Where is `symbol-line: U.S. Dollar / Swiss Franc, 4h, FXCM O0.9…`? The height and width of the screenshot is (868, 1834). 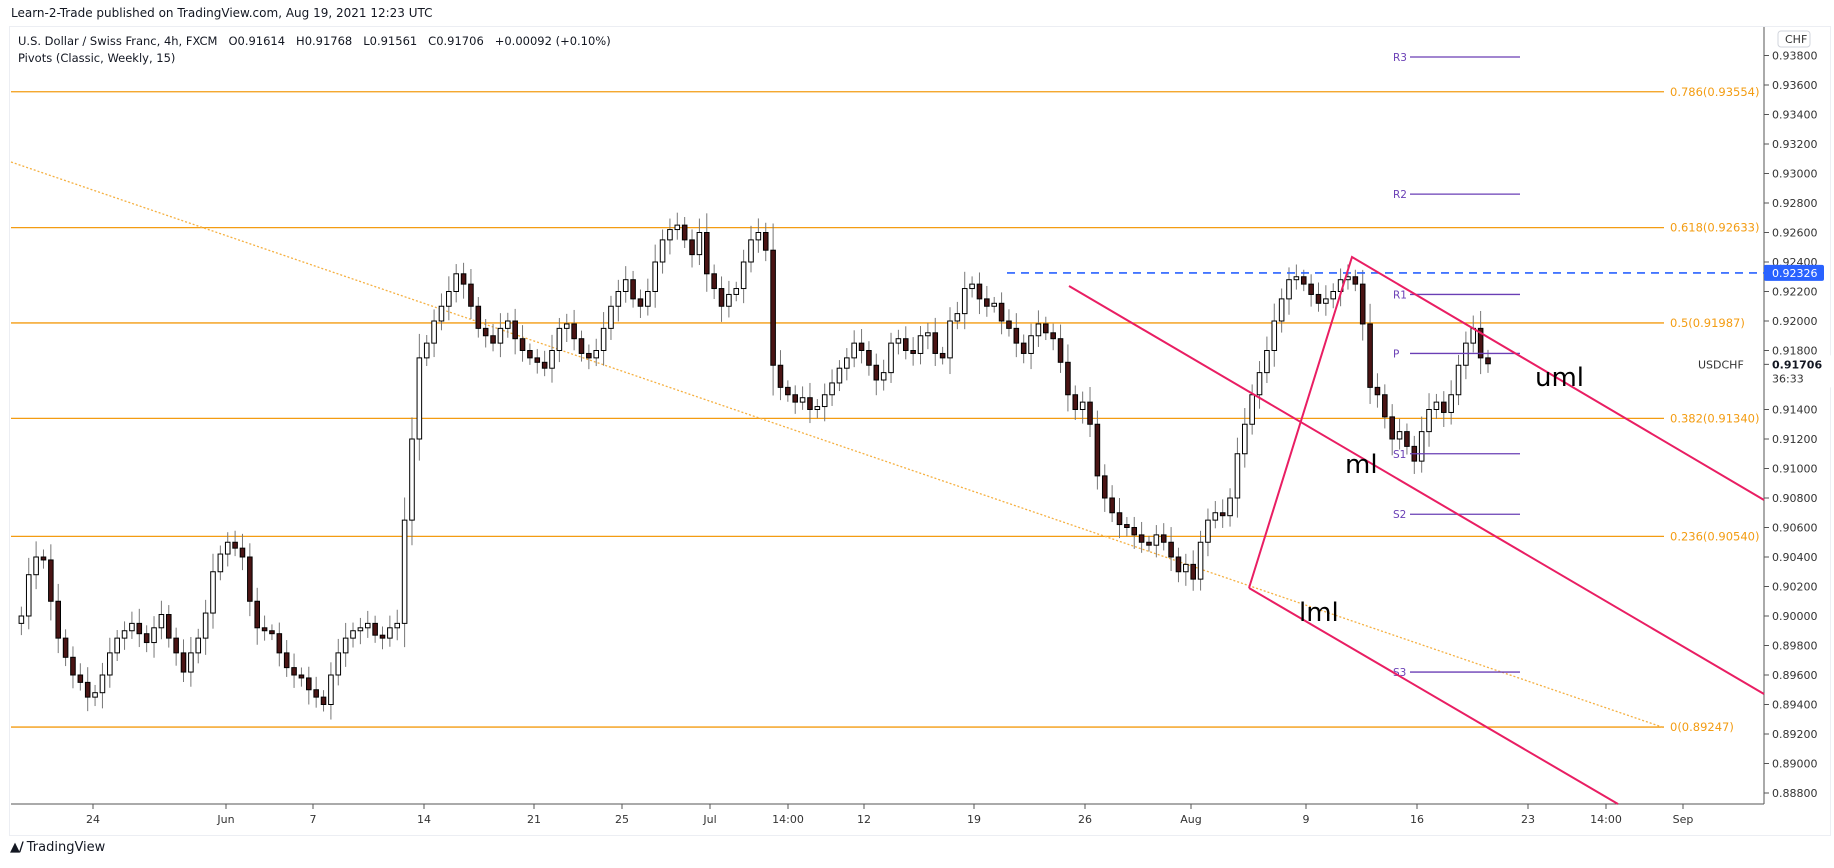 symbol-line: U.S. Dollar / Swiss Franc, 4h, FXCM O0.9… is located at coordinates (314, 41).